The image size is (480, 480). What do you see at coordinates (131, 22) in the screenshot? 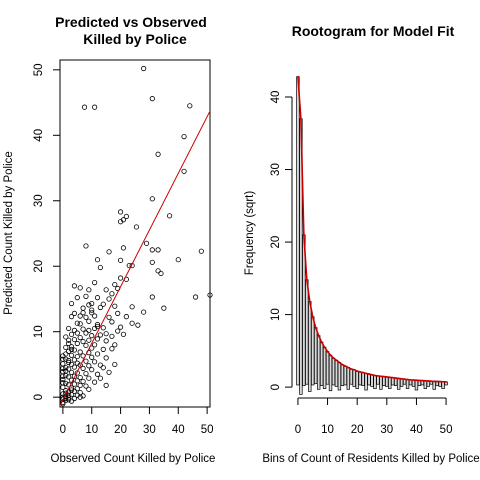
I see `scatter-title-line1: Predicted vs Observed` at bounding box center [131, 22].